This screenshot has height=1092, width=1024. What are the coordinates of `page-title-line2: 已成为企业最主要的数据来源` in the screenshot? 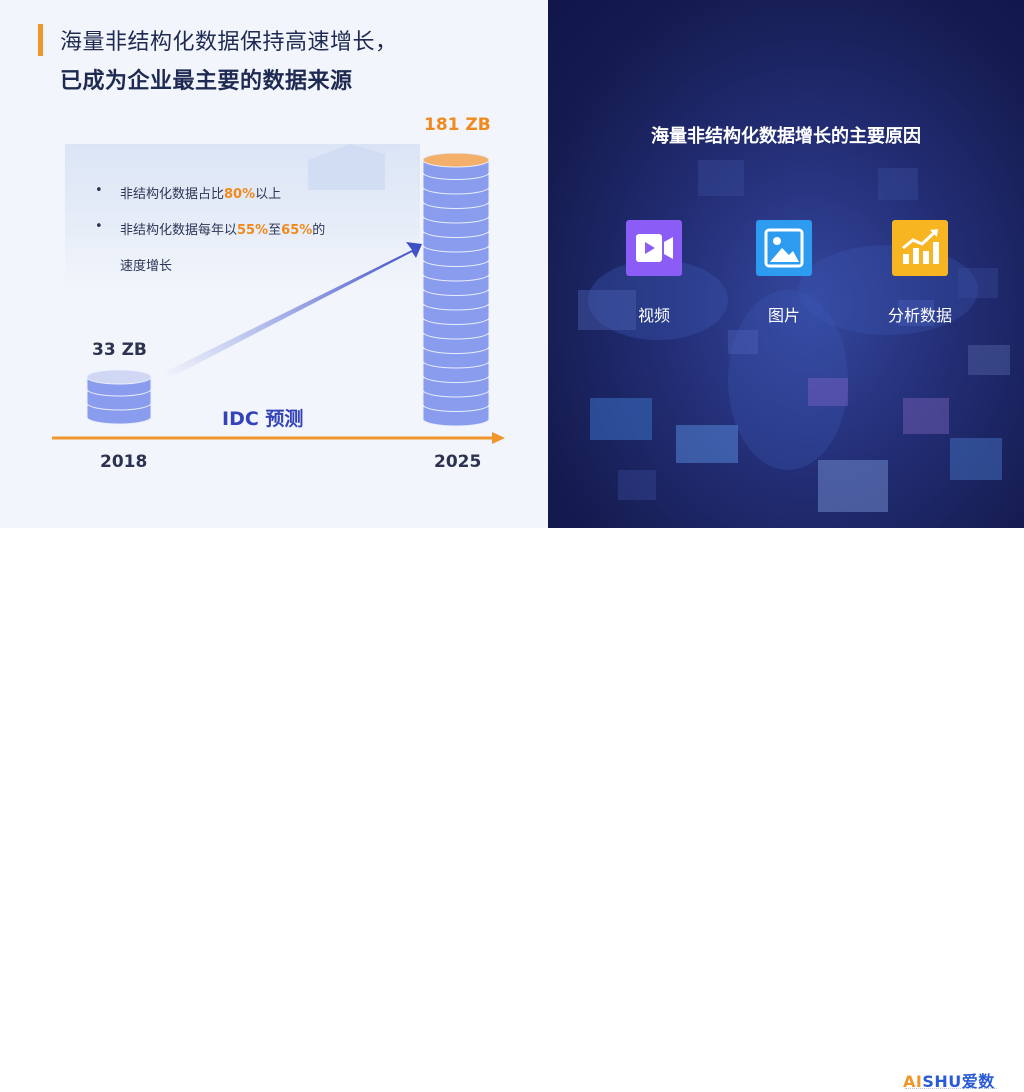 It's located at (206, 81).